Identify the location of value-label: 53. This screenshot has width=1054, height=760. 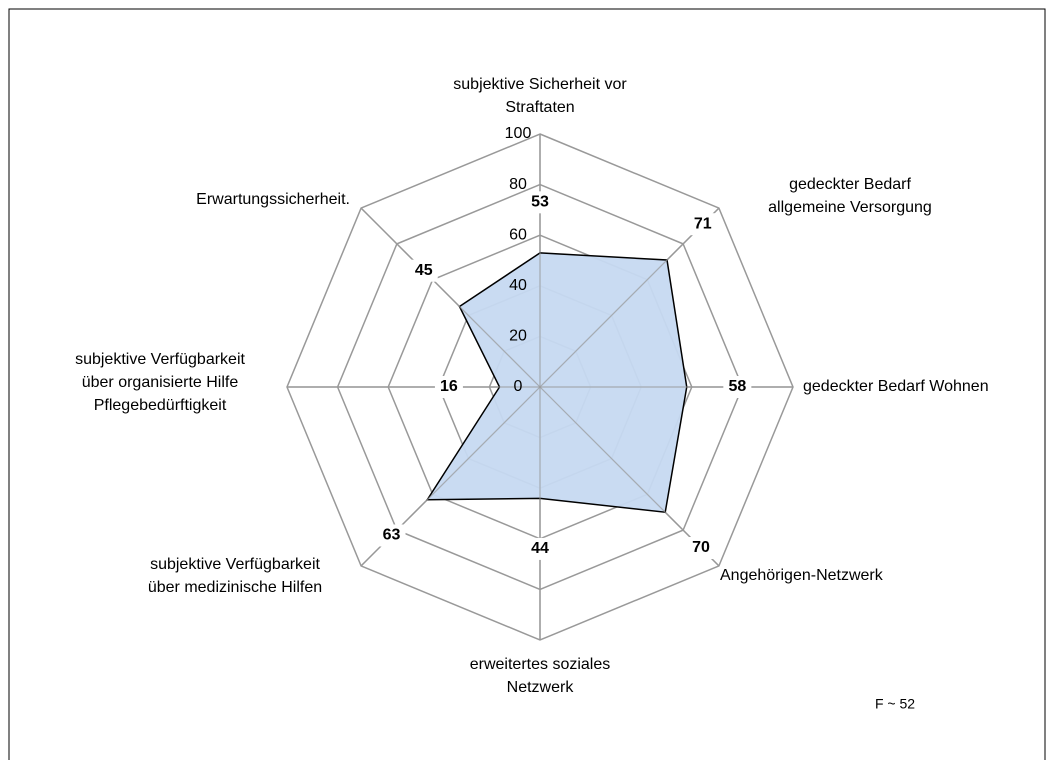
(540, 202).